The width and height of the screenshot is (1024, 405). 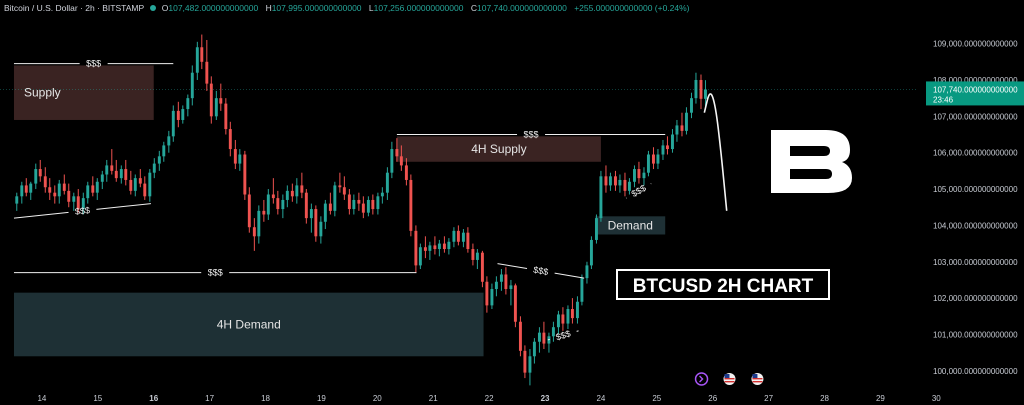 What do you see at coordinates (521, 8) in the screenshot?
I see `close-value: 107,740.000000000000` at bounding box center [521, 8].